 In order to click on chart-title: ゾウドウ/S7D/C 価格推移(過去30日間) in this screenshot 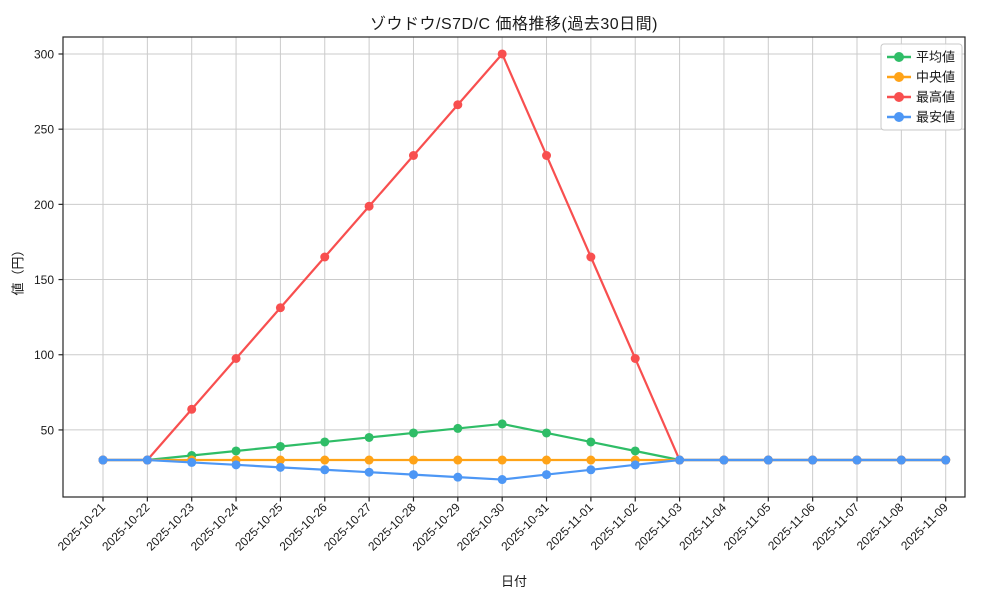, I will do `click(514, 24)`.